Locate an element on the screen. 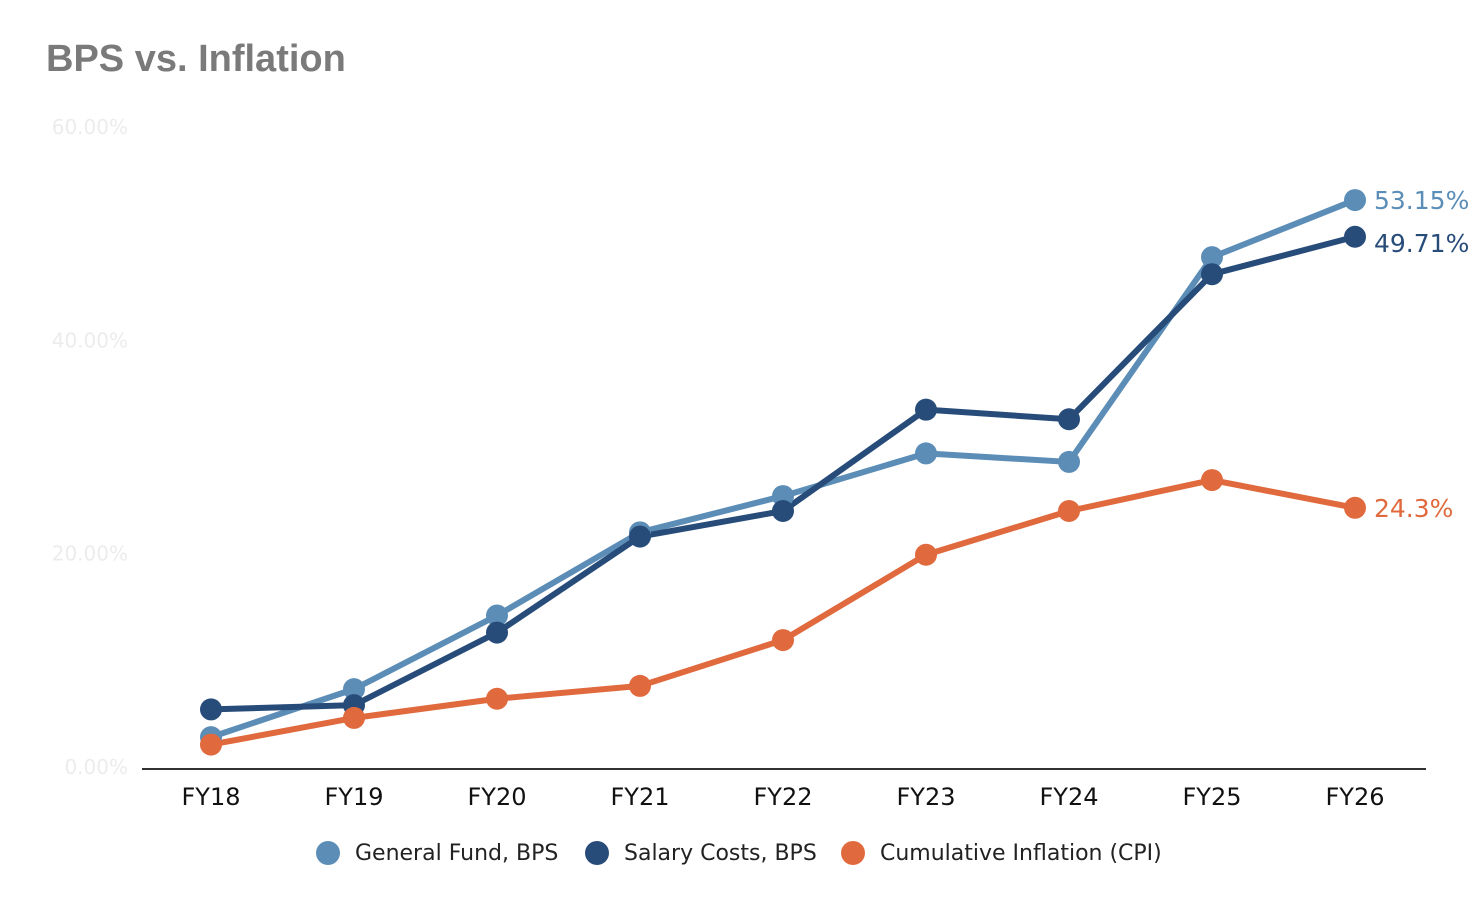 Image resolution: width=1472 pixels, height=910 pixels. x-tick-label: FY25 is located at coordinates (1211, 797).